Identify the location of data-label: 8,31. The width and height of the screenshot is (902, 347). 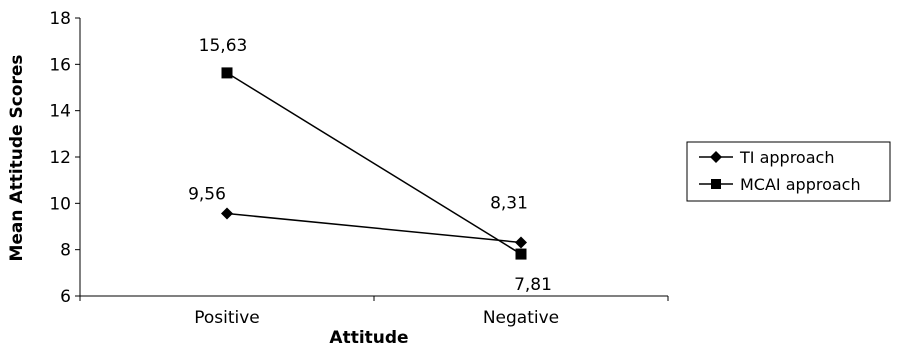
(509, 203).